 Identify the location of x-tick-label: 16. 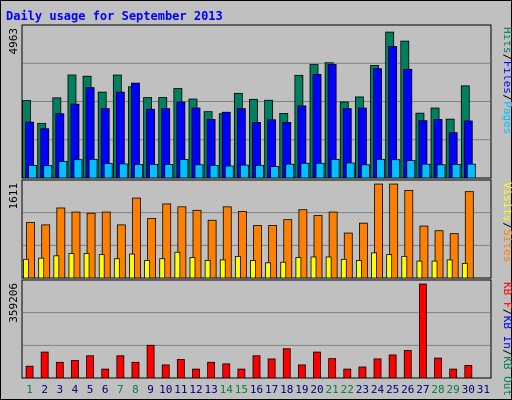
(256, 389).